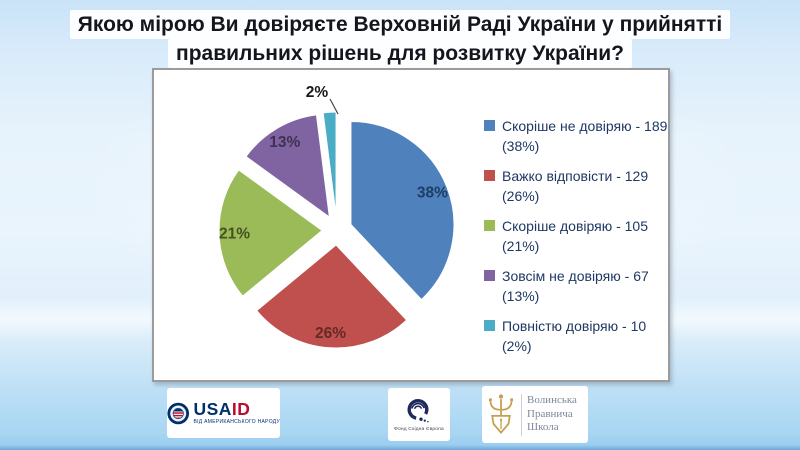 This screenshot has height=450, width=800. I want to click on eef-tagline: Фонд Східна Європа, so click(419, 429).